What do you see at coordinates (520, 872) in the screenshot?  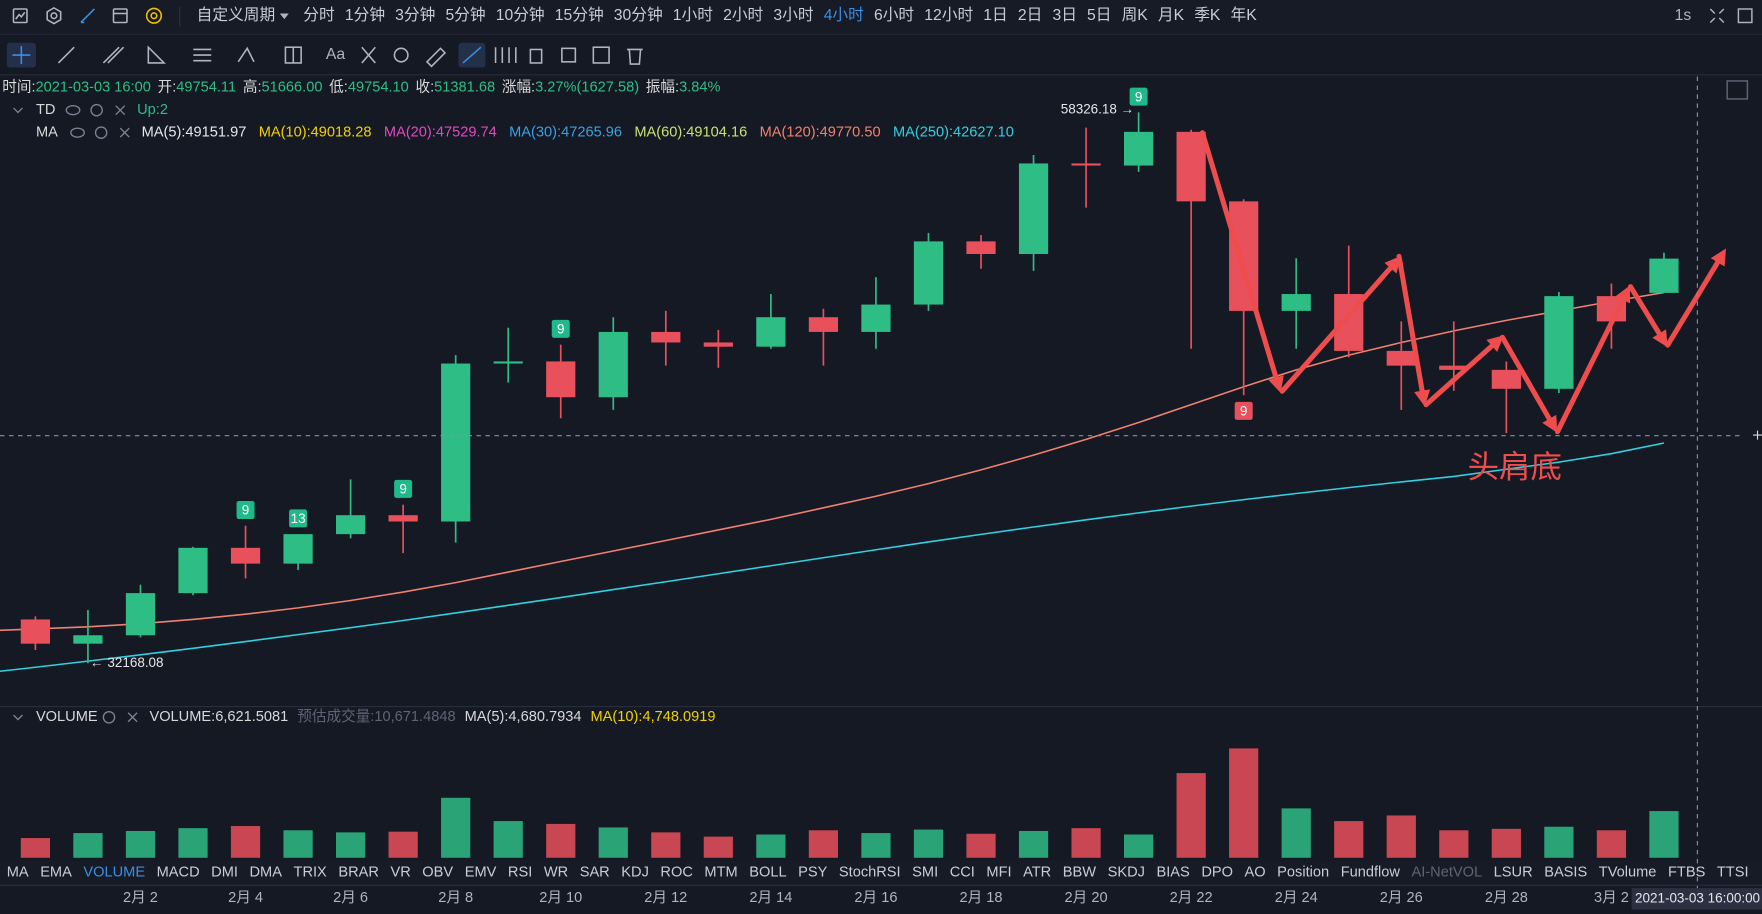 I see `indicator-tab: RSI` at bounding box center [520, 872].